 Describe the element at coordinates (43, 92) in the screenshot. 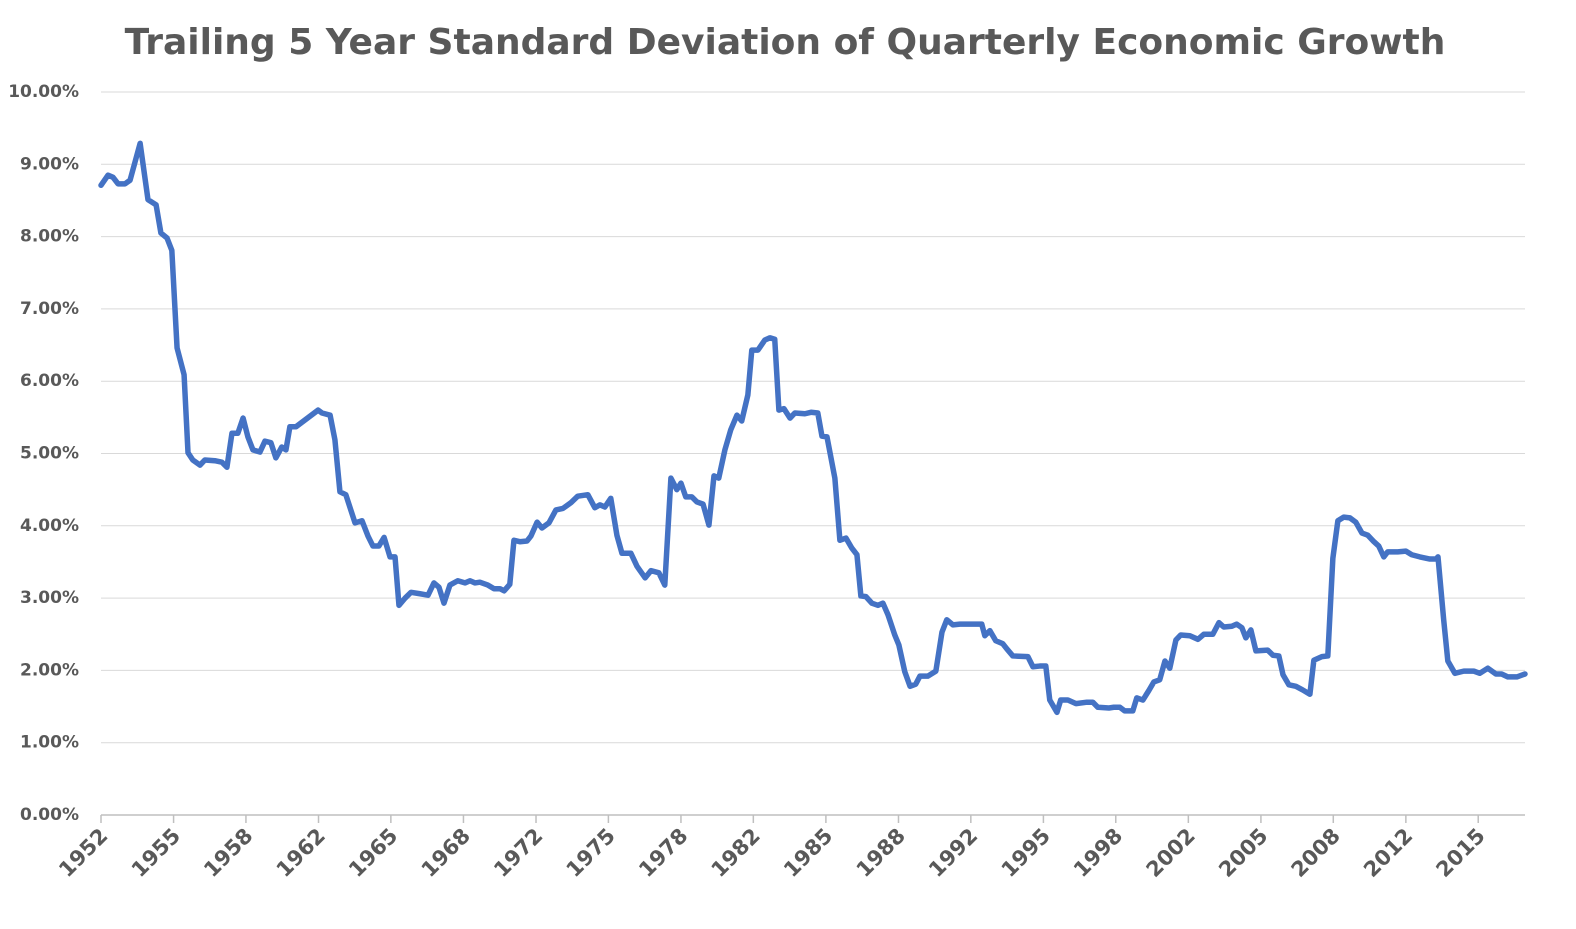

I see `y-tick-label: 10.00%` at that location.